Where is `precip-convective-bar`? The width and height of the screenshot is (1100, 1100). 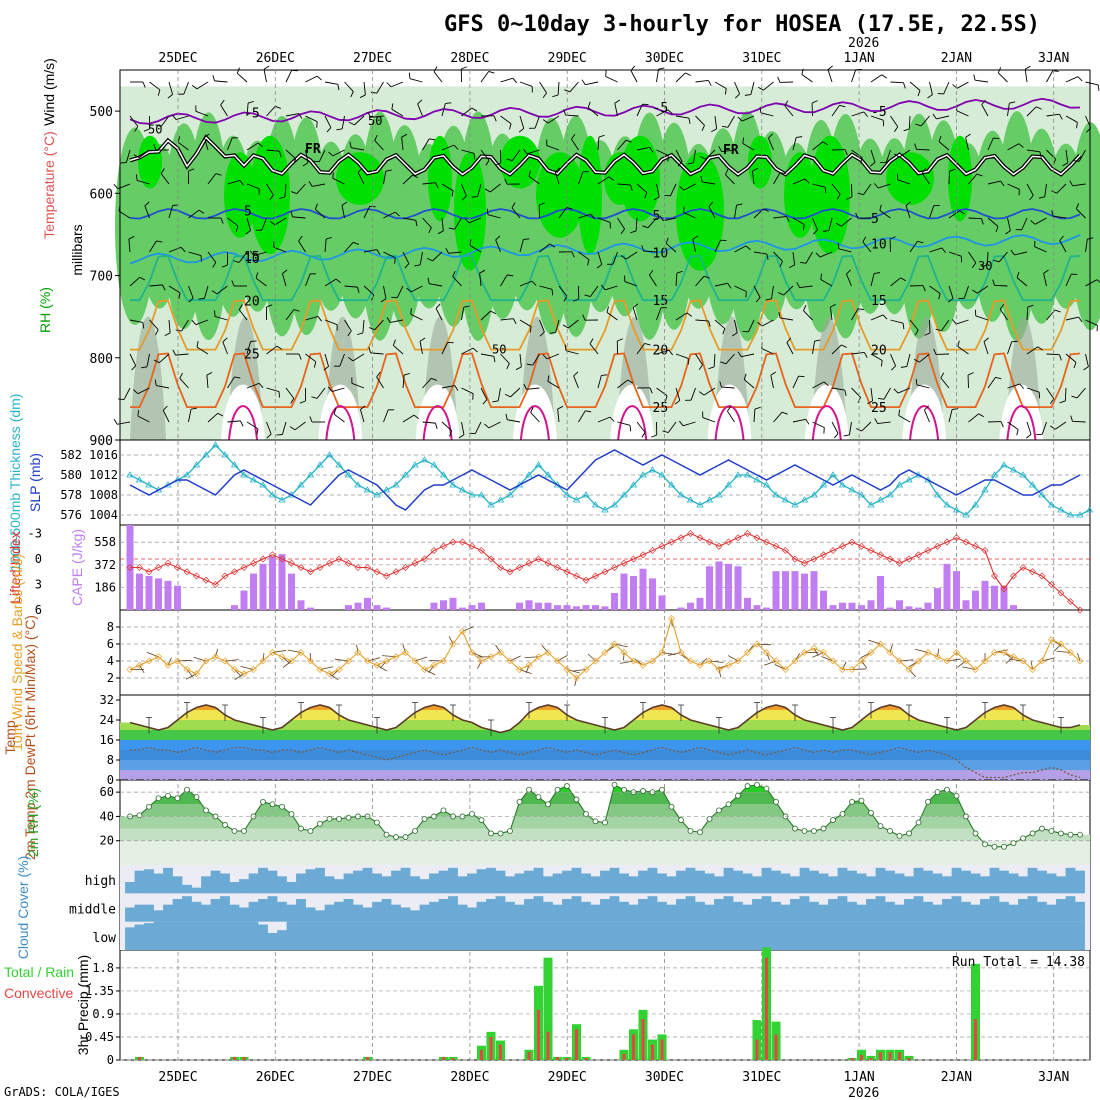
precip-convective-bar is located at coordinates (491, 1048).